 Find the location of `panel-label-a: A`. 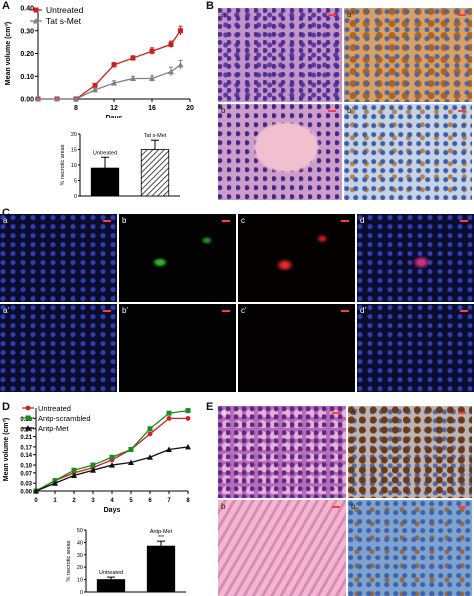

panel-label-a: A is located at coordinates (6, 6).